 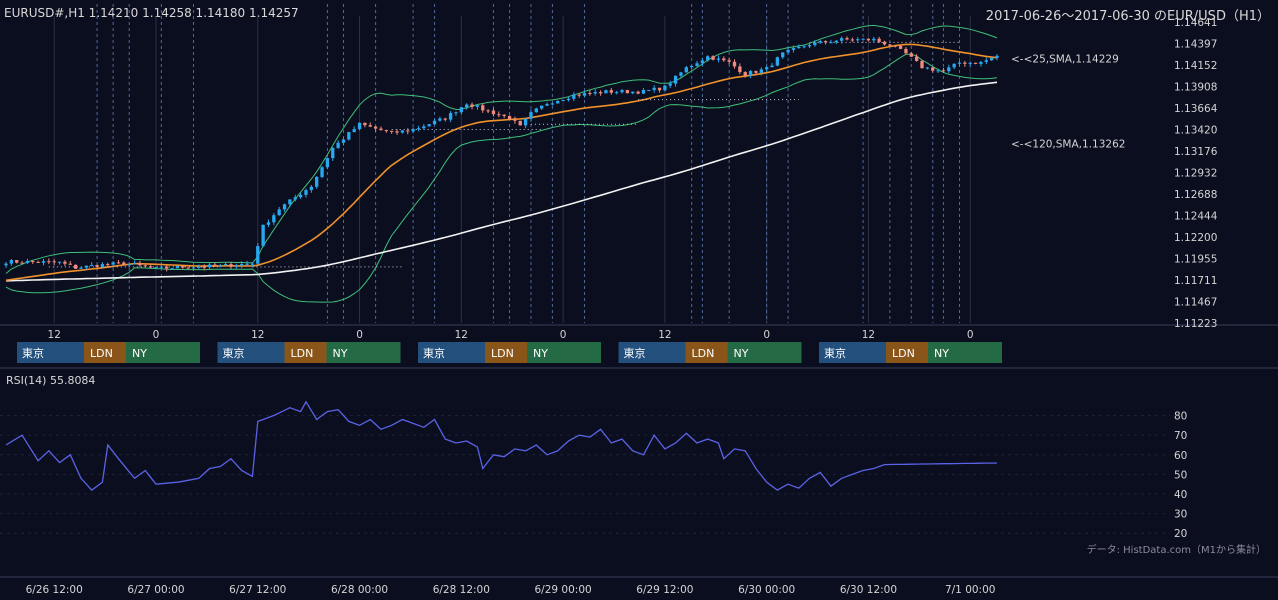 I want to click on rsi-tick-label: 60, so click(x=1180, y=456).